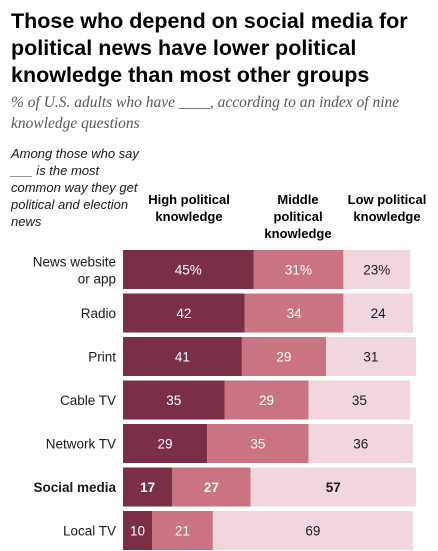 This screenshot has height=551, width=438. I want to click on category-label-social-media: Social media, so click(74, 487).